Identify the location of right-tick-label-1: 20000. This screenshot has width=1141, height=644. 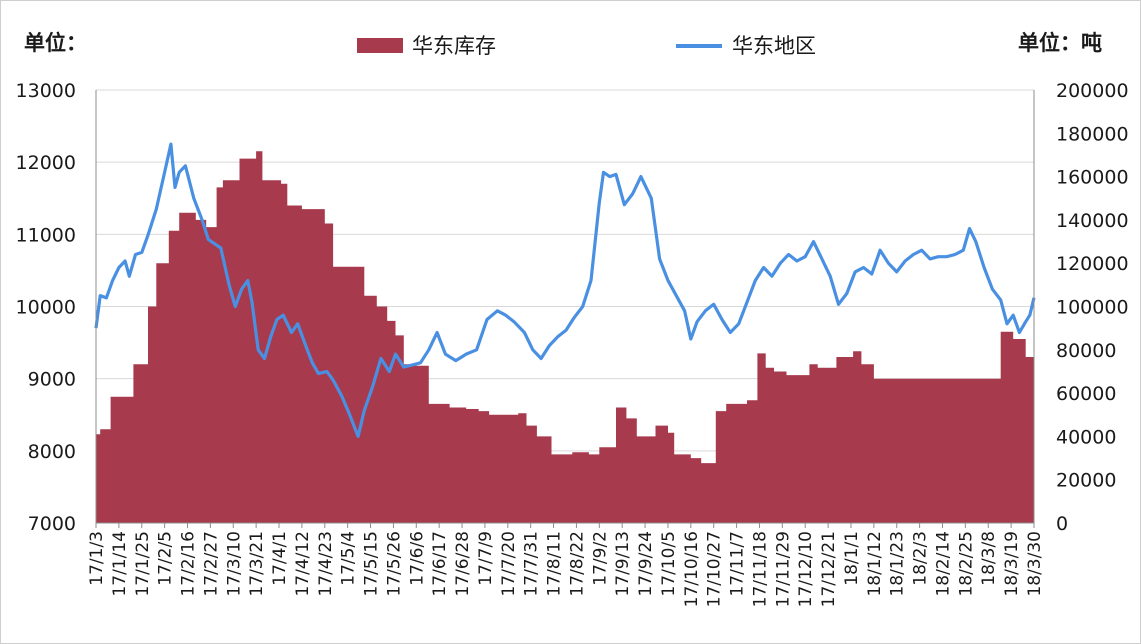
(1086, 481).